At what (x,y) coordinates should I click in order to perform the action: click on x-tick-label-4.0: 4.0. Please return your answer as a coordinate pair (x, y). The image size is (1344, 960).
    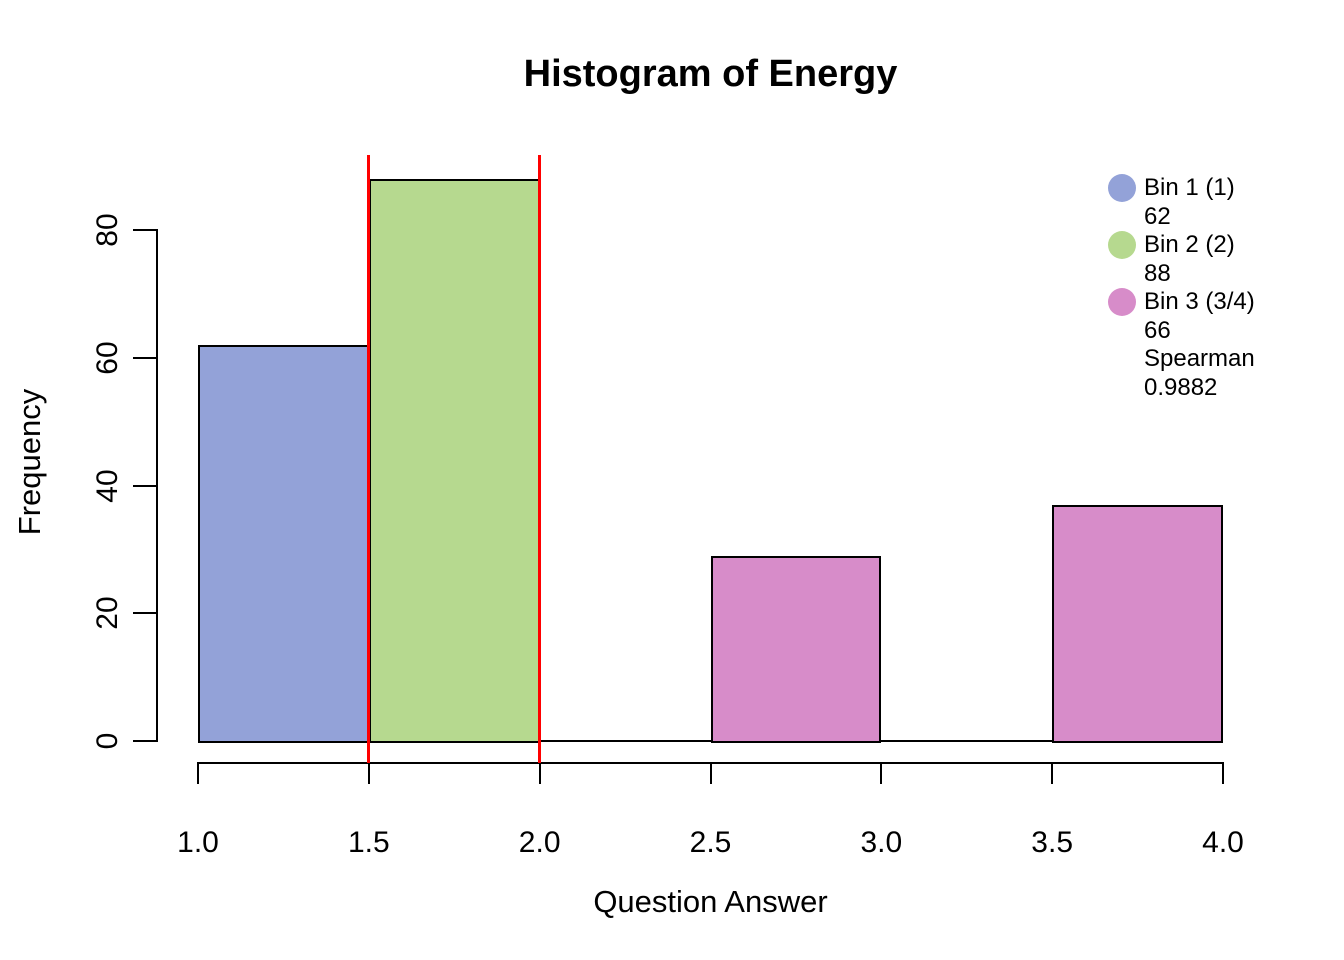
    Looking at the image, I should click on (1223, 842).